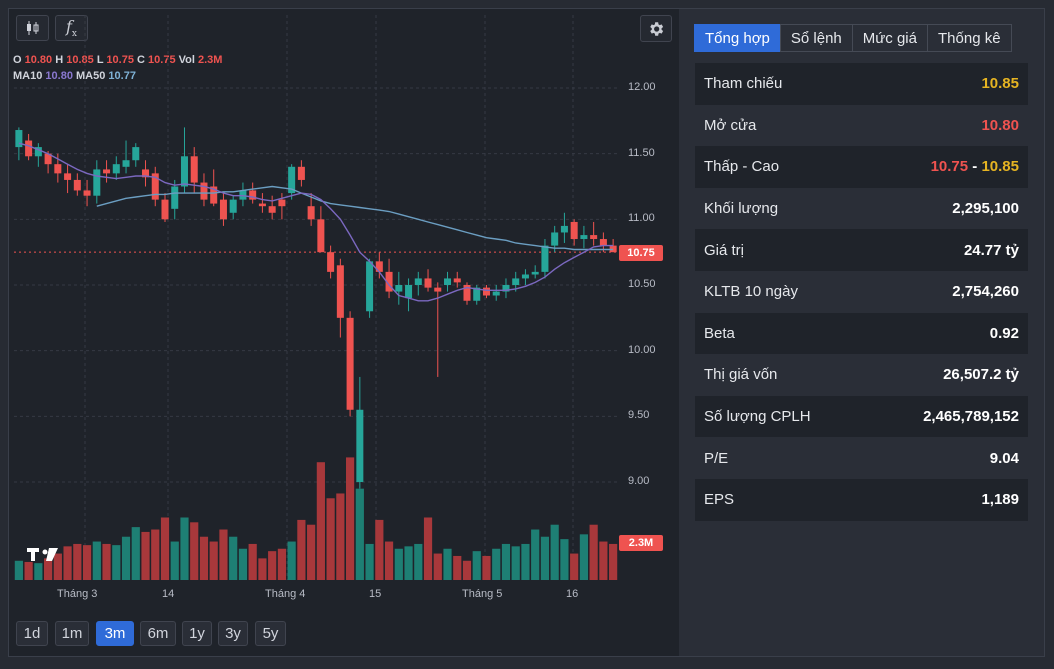 This screenshot has height=669, width=1054. What do you see at coordinates (375, 594) in the screenshot?
I see `x-label: 15` at bounding box center [375, 594].